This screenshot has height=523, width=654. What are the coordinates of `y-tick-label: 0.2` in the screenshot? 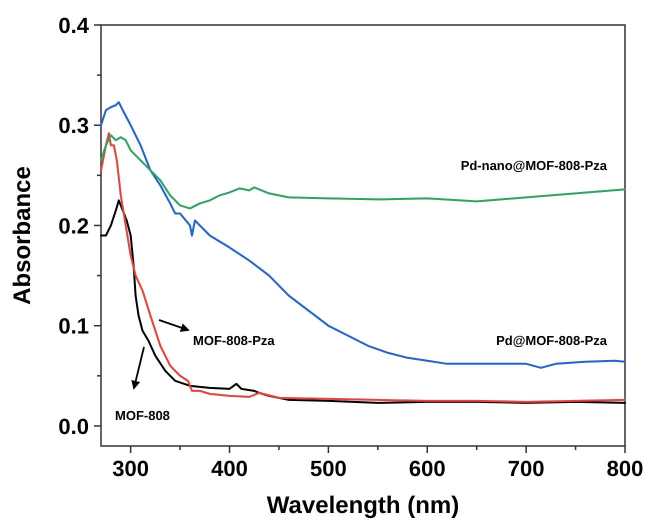 It's located at (73, 225).